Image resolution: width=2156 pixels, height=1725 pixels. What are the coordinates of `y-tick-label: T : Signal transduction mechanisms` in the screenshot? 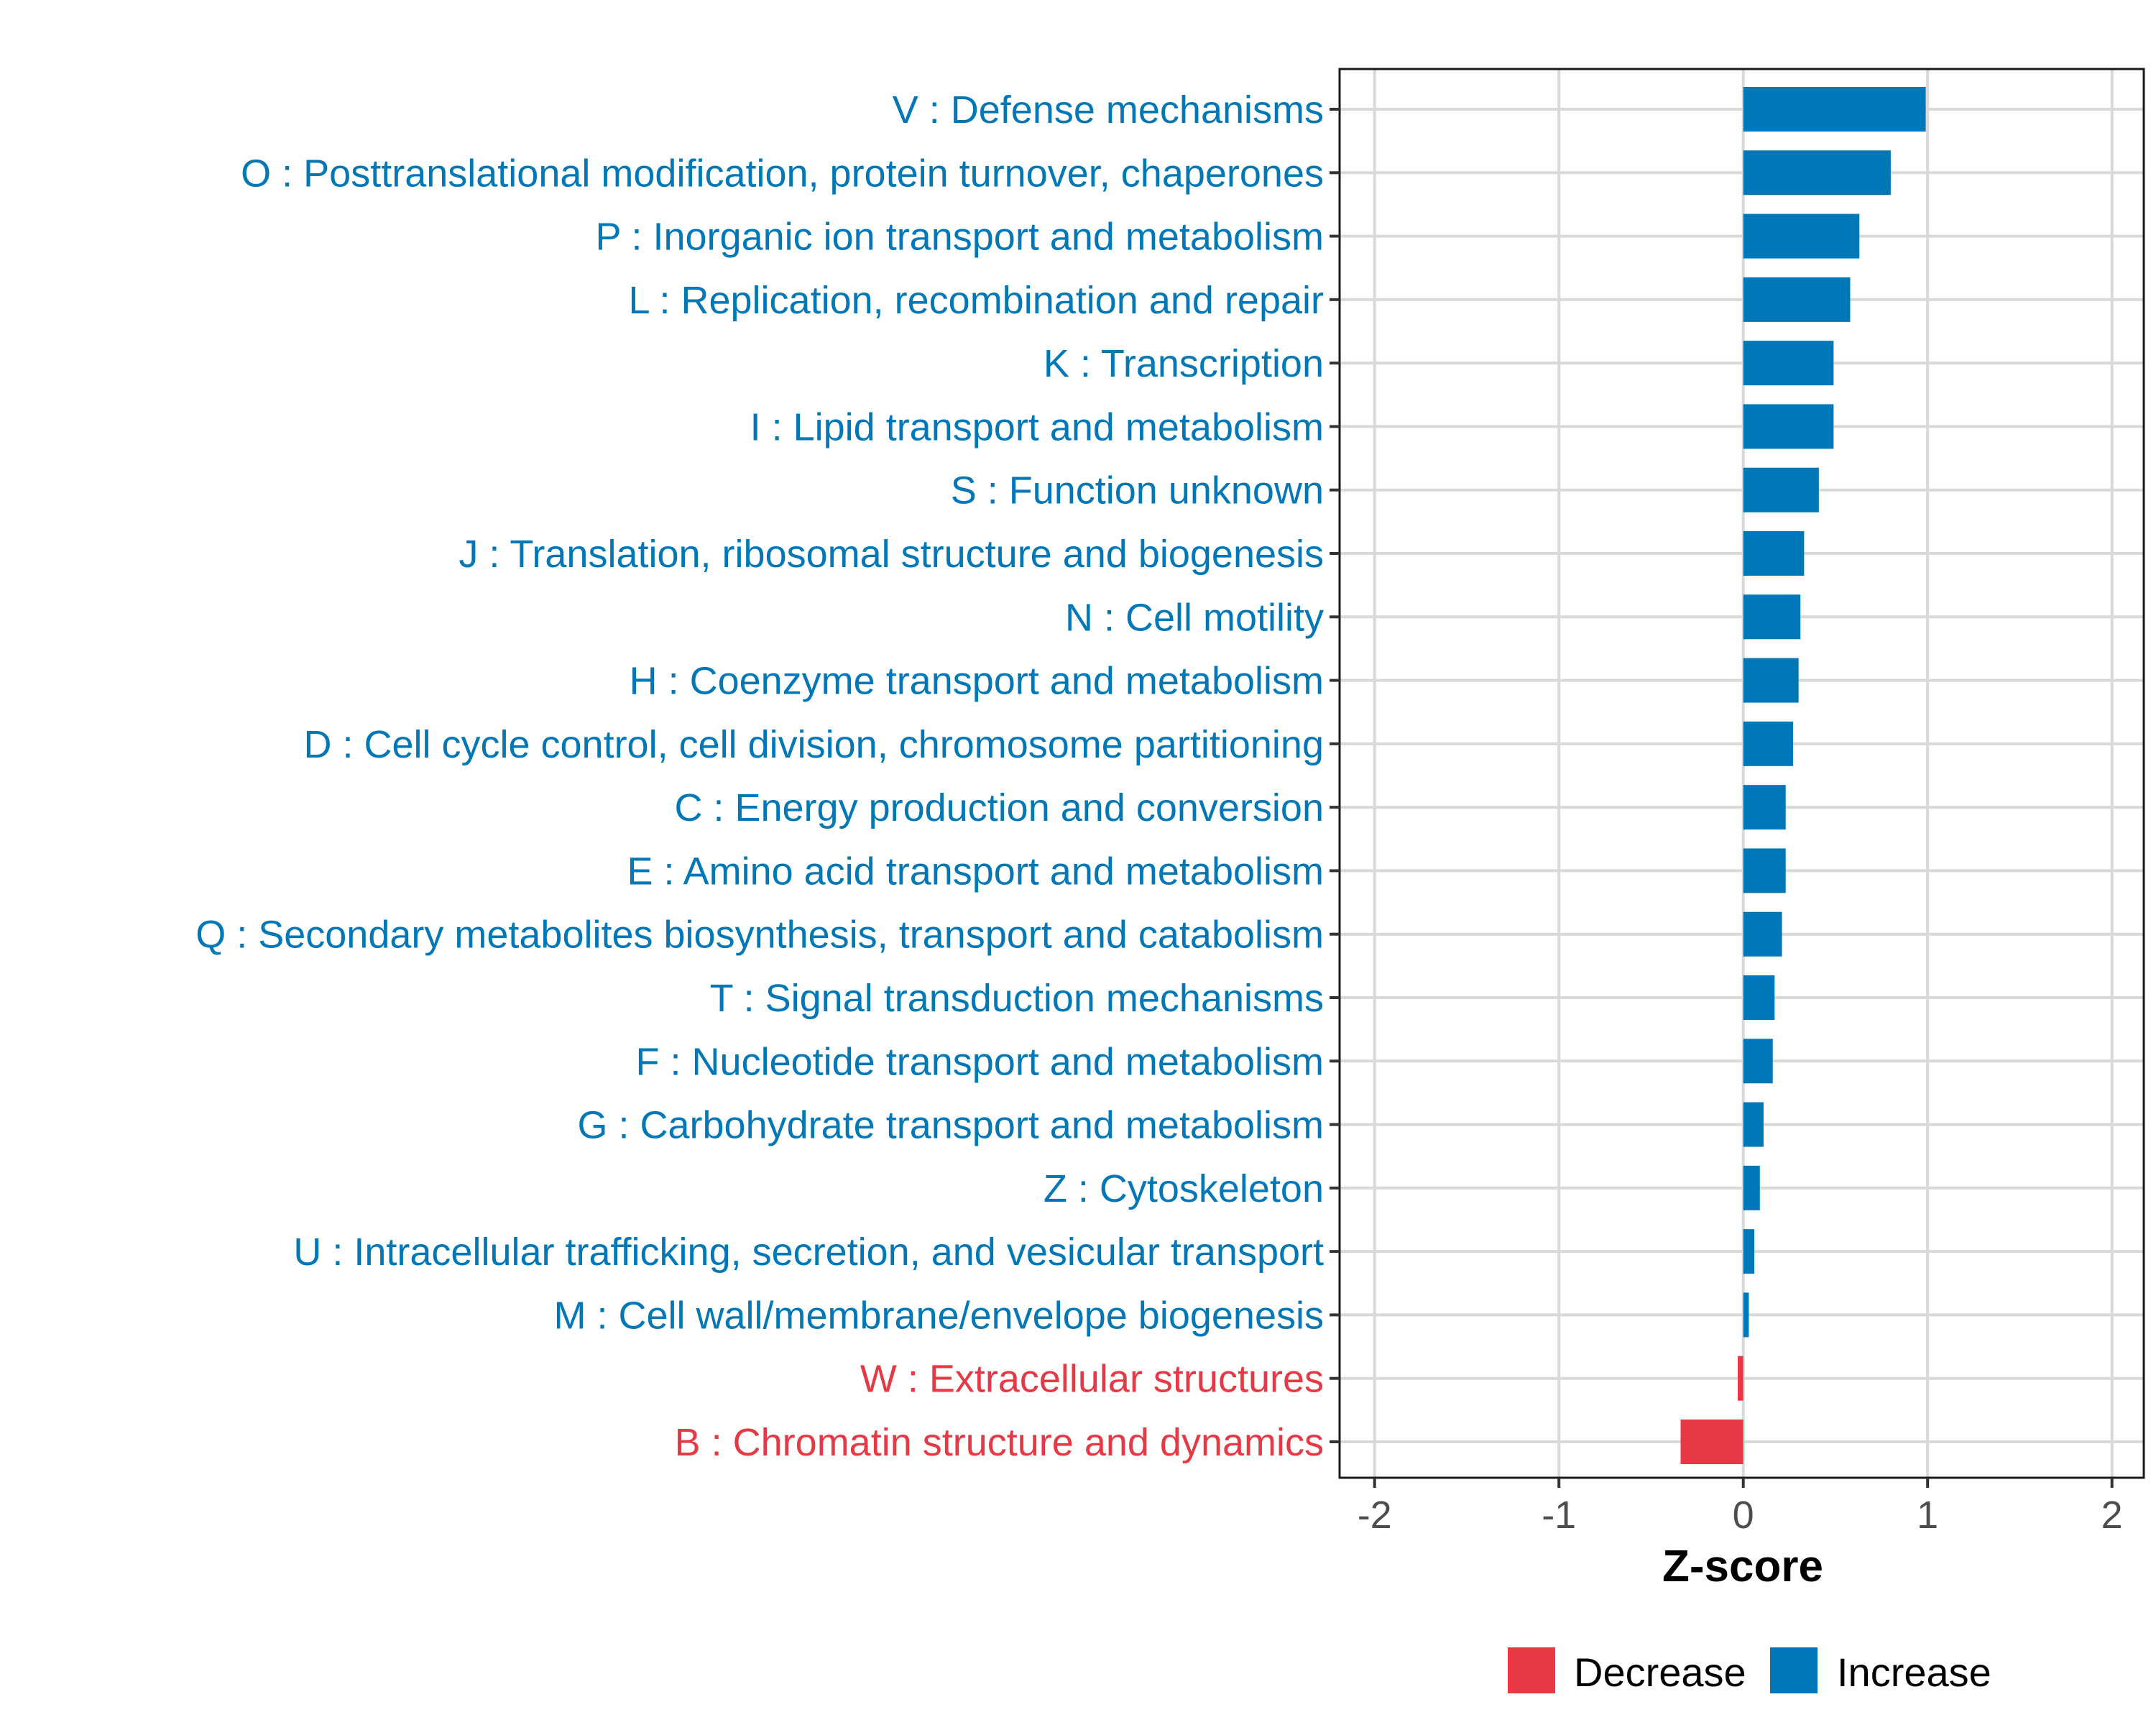 It's located at (1017, 998).